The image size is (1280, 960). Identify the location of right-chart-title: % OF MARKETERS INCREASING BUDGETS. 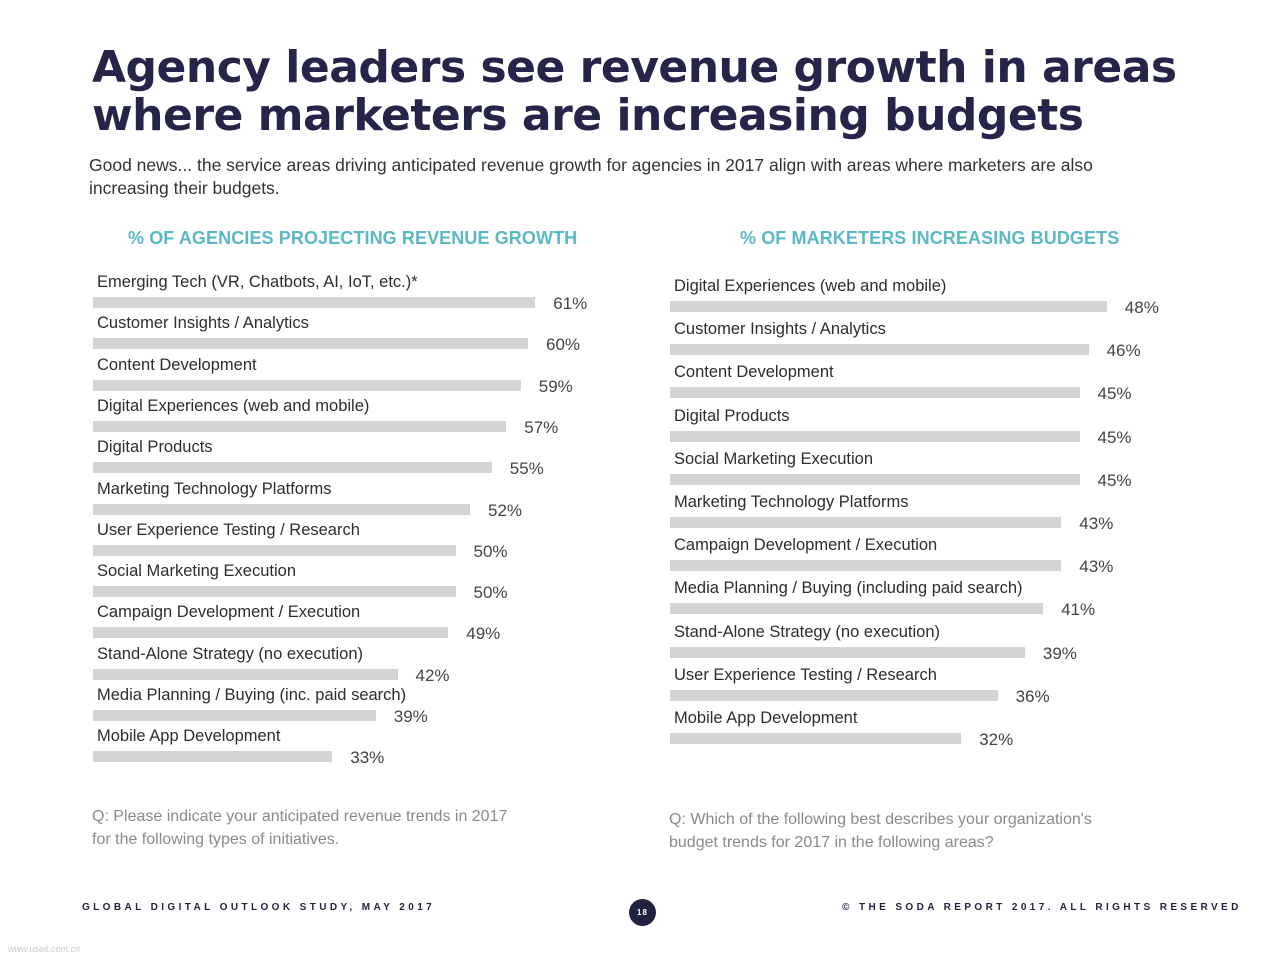
(930, 238).